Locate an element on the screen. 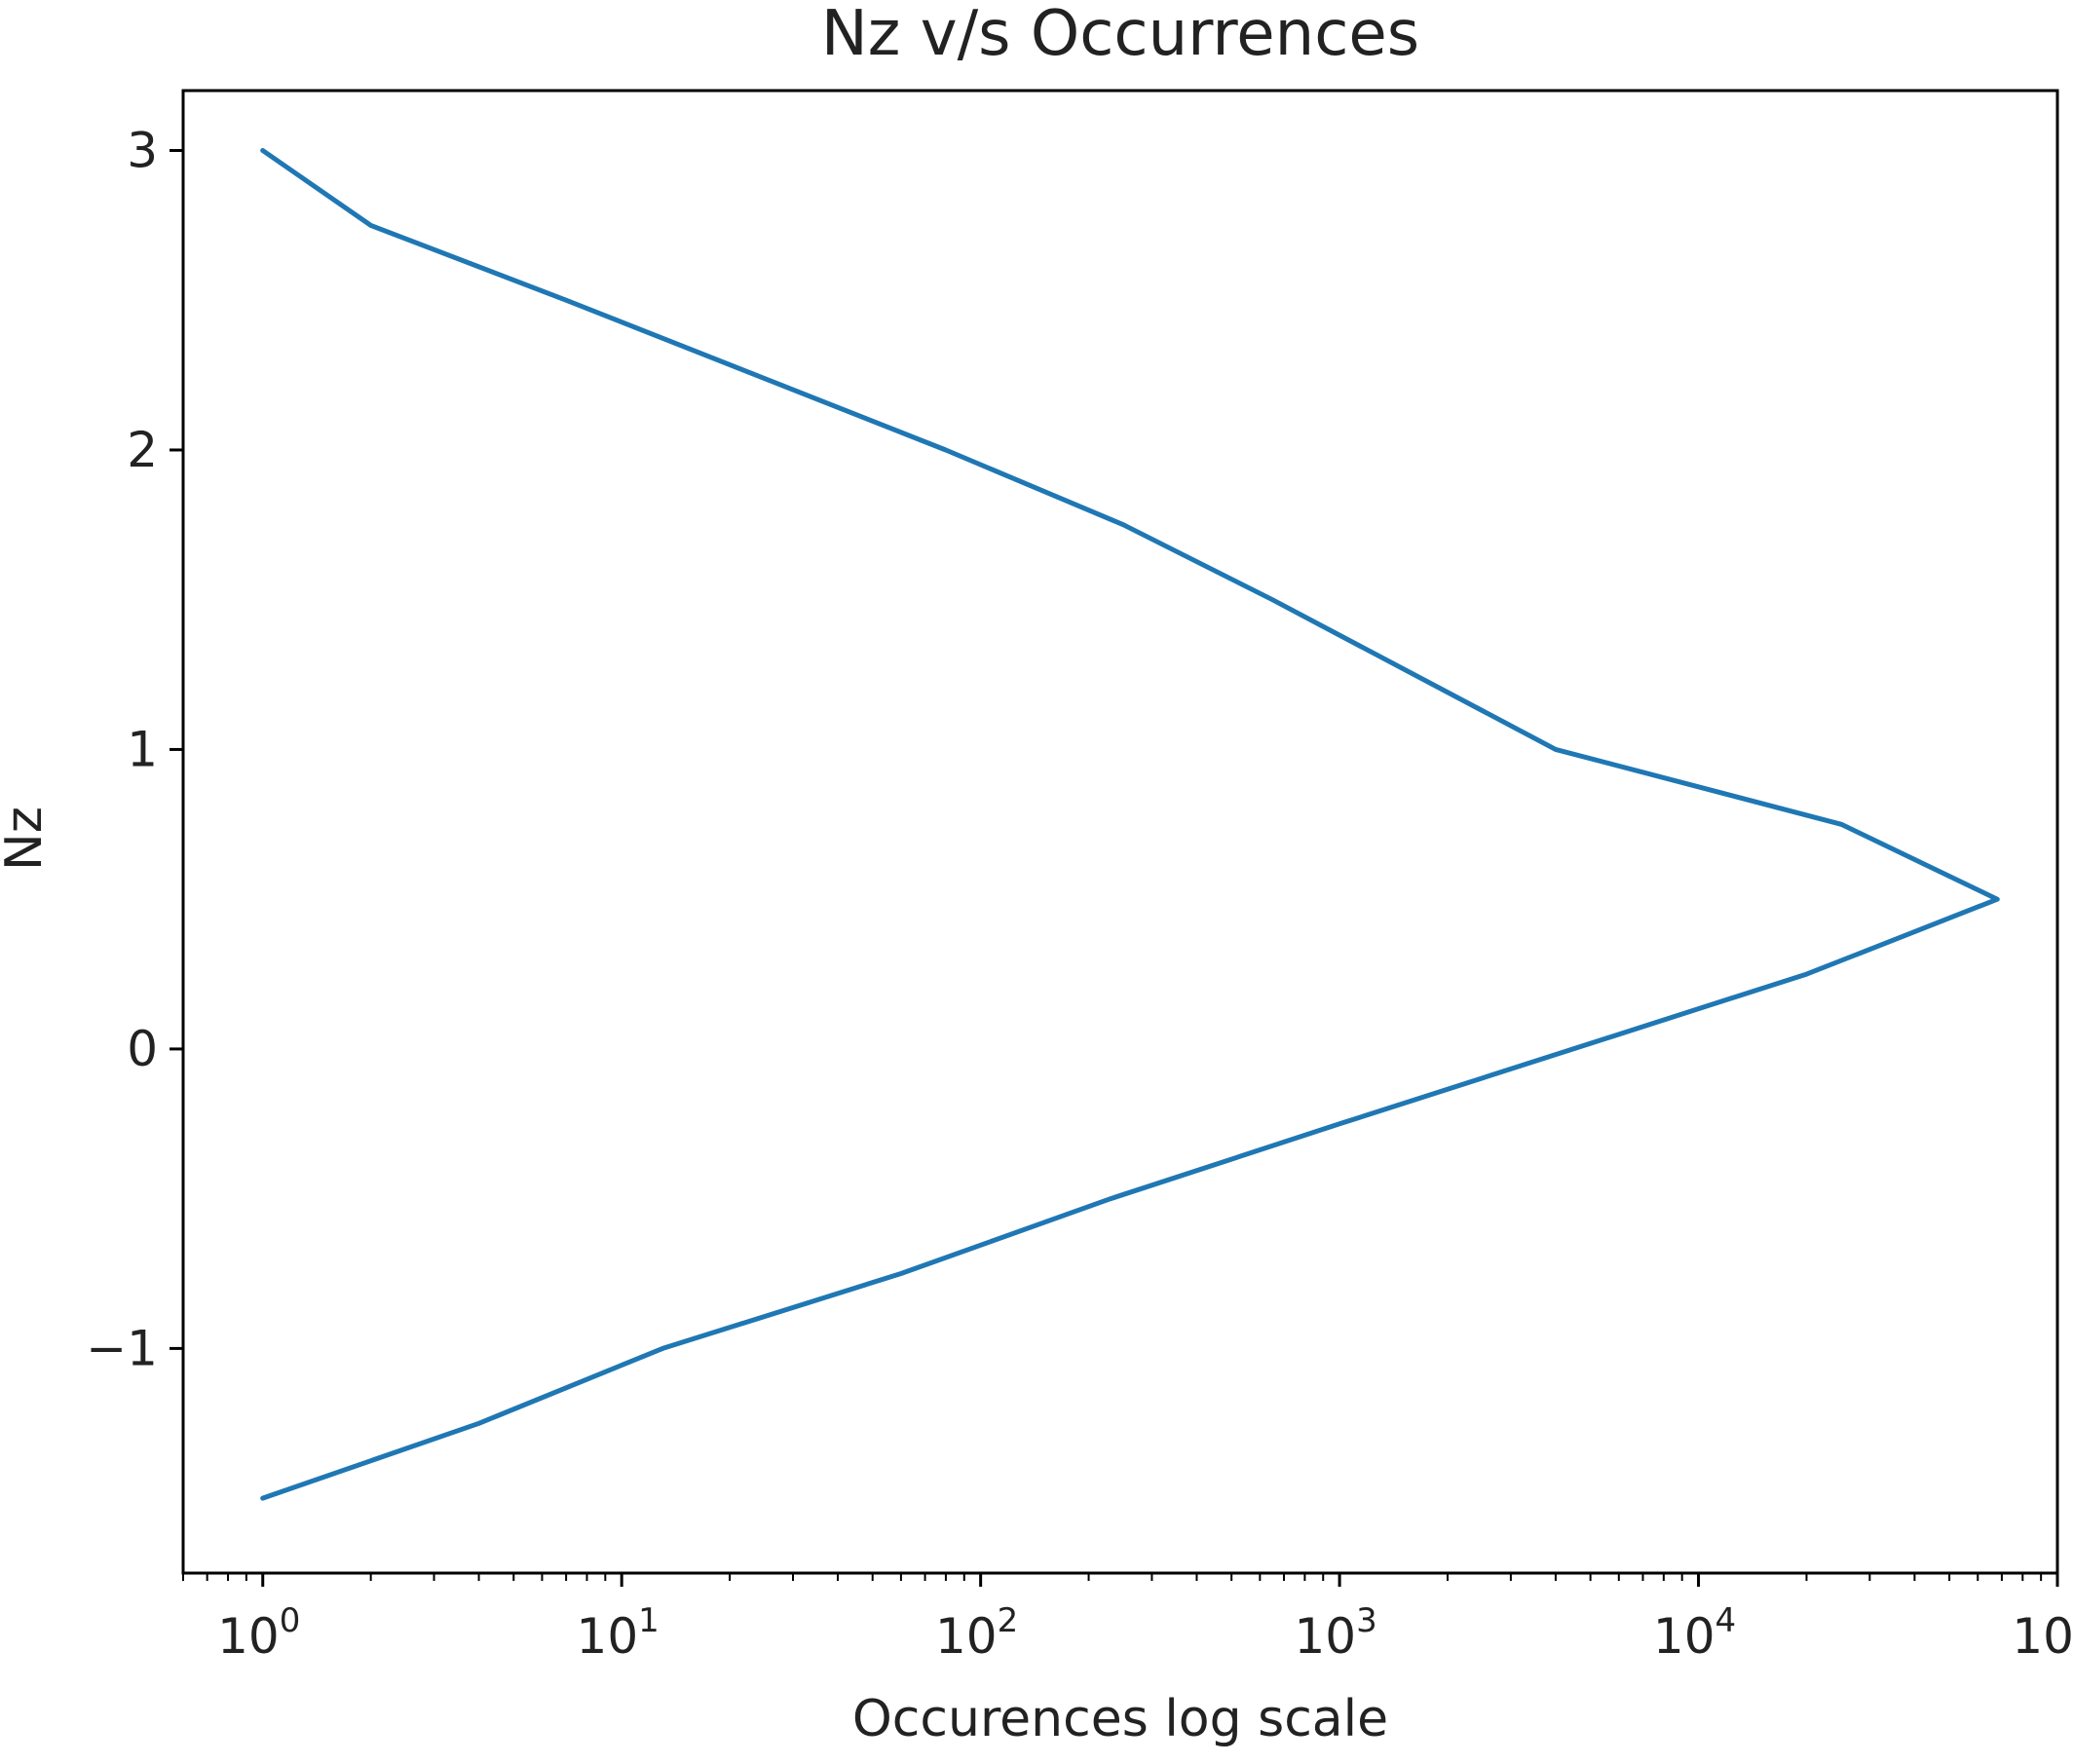 The height and width of the screenshot is (1764, 2073). y-tick-label: 1 is located at coordinates (142, 749).